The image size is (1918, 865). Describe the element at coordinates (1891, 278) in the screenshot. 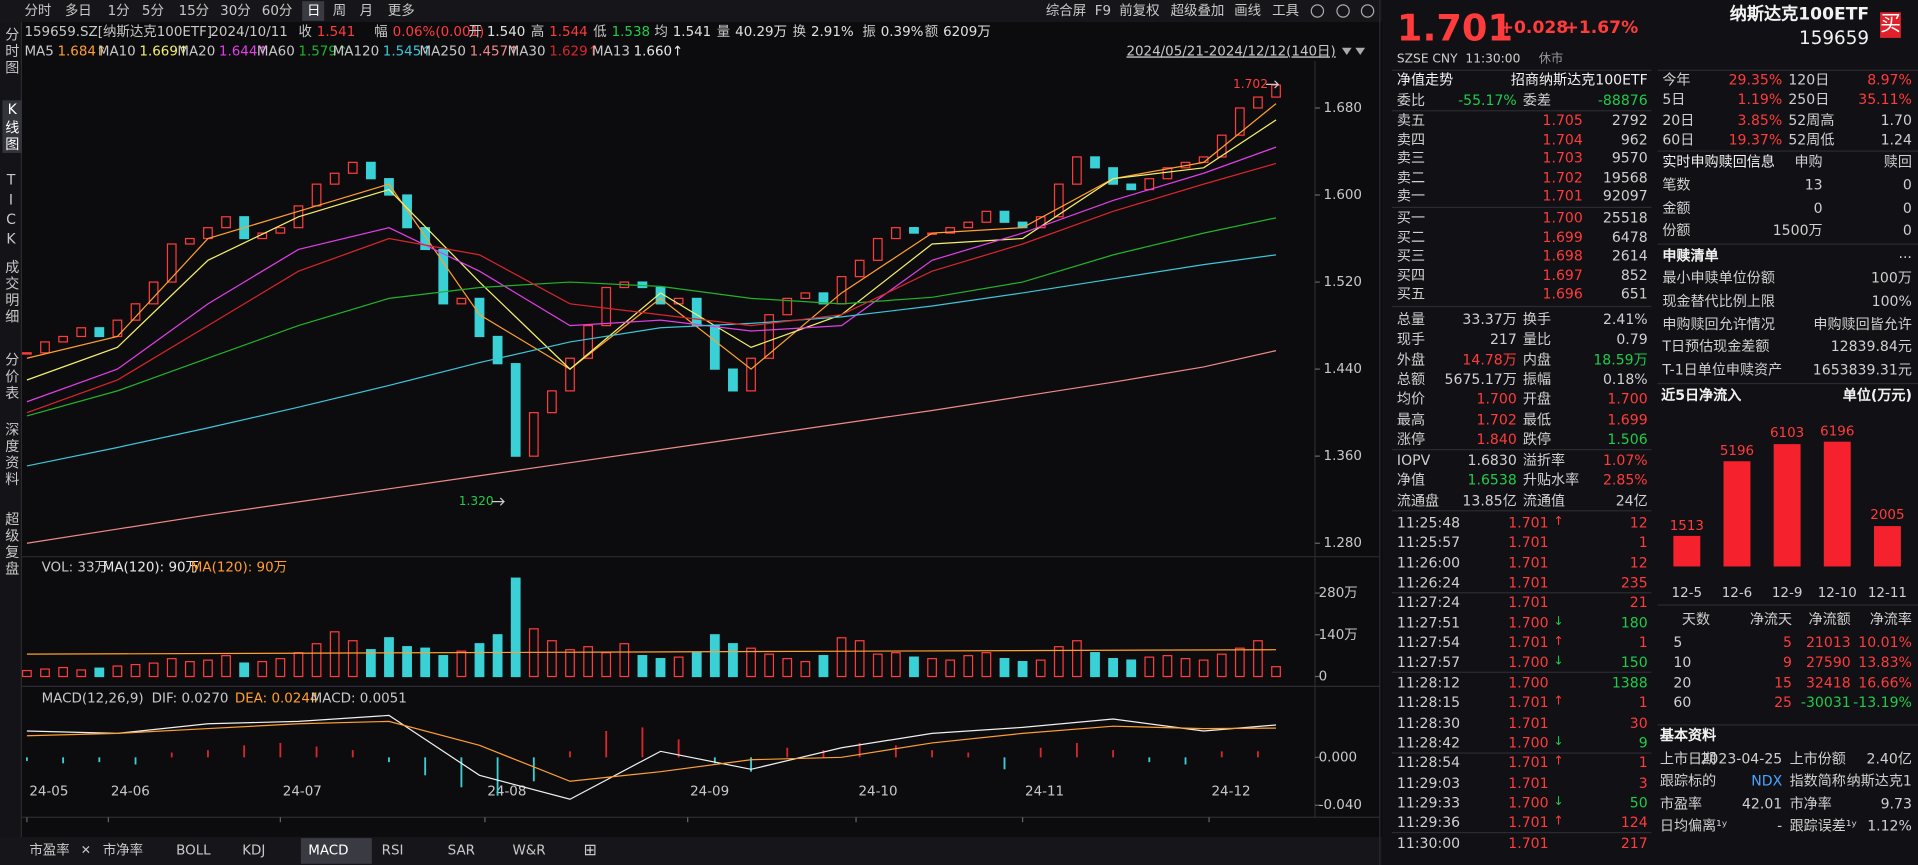

I see `value: 100万` at that location.